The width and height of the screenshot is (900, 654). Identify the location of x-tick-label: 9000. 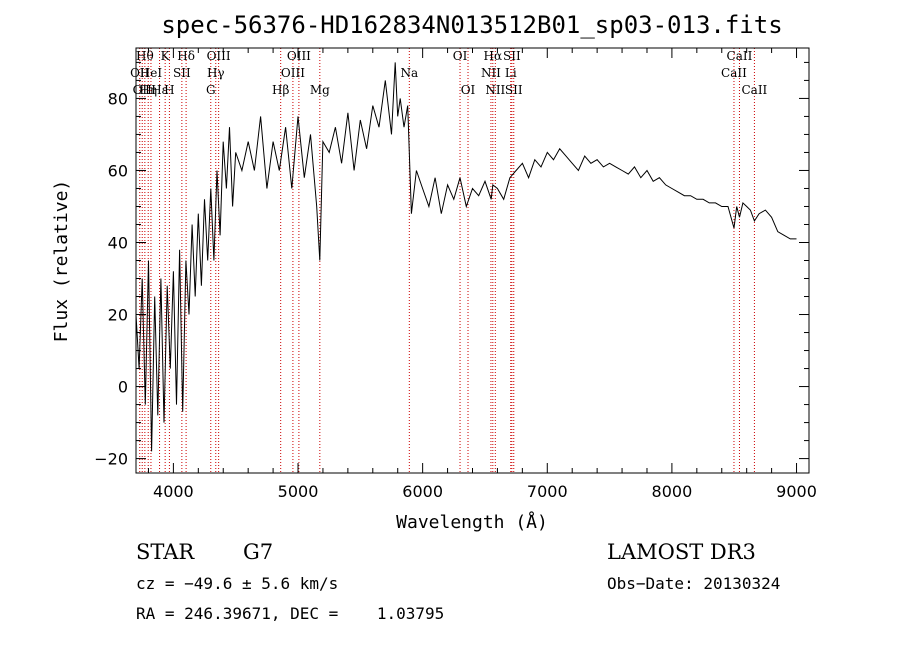
(796, 491).